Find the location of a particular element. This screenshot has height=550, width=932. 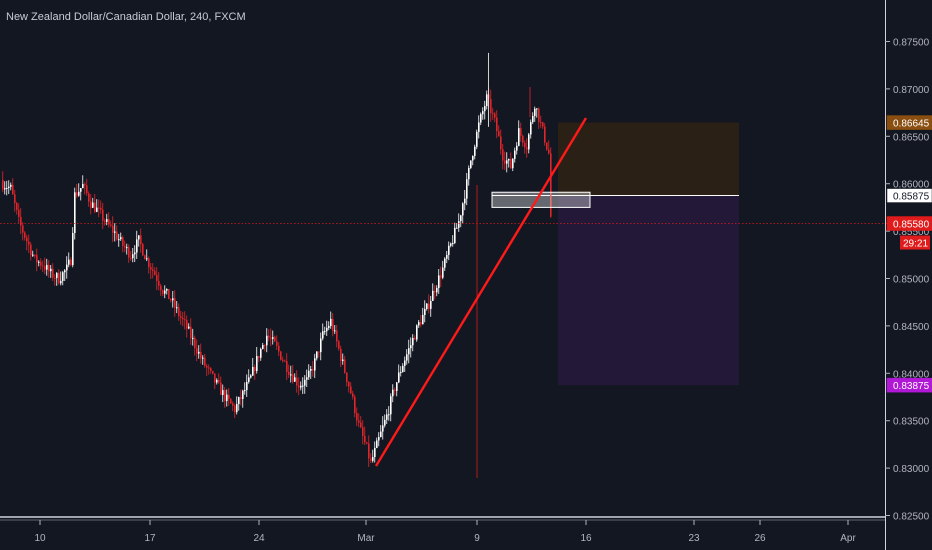

last-price-tag is located at coordinates (909, 223).